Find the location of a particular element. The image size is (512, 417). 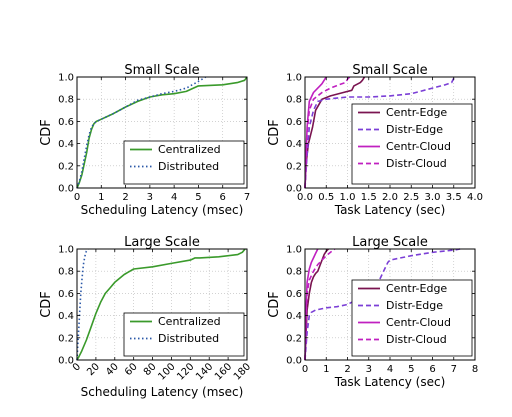

x-tick-label: 2.0 is located at coordinates (390, 197).